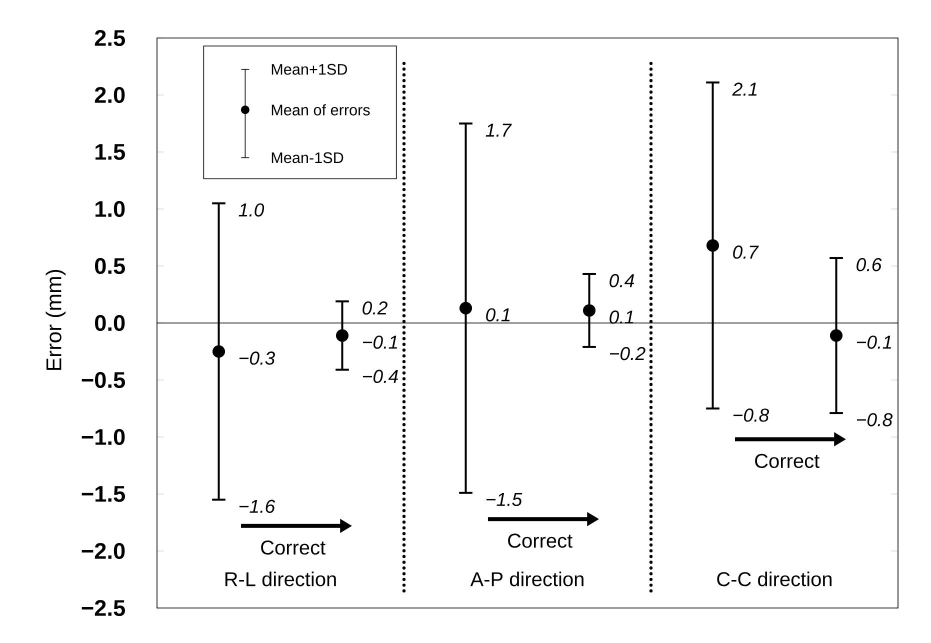  Describe the element at coordinates (251, 210) in the screenshot. I see `annotation: 1.0` at that location.